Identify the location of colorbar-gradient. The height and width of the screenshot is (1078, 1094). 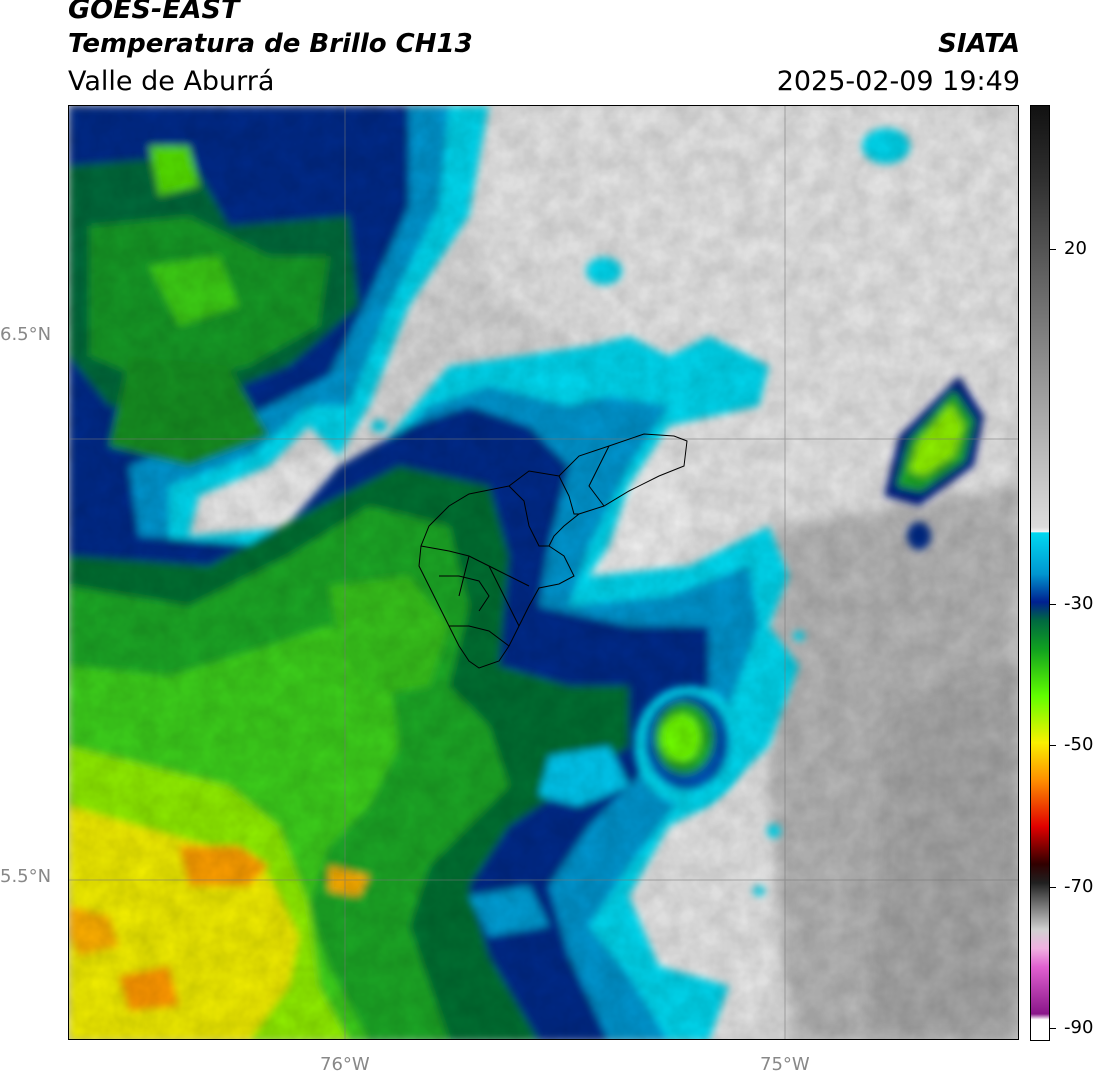
(1040, 573).